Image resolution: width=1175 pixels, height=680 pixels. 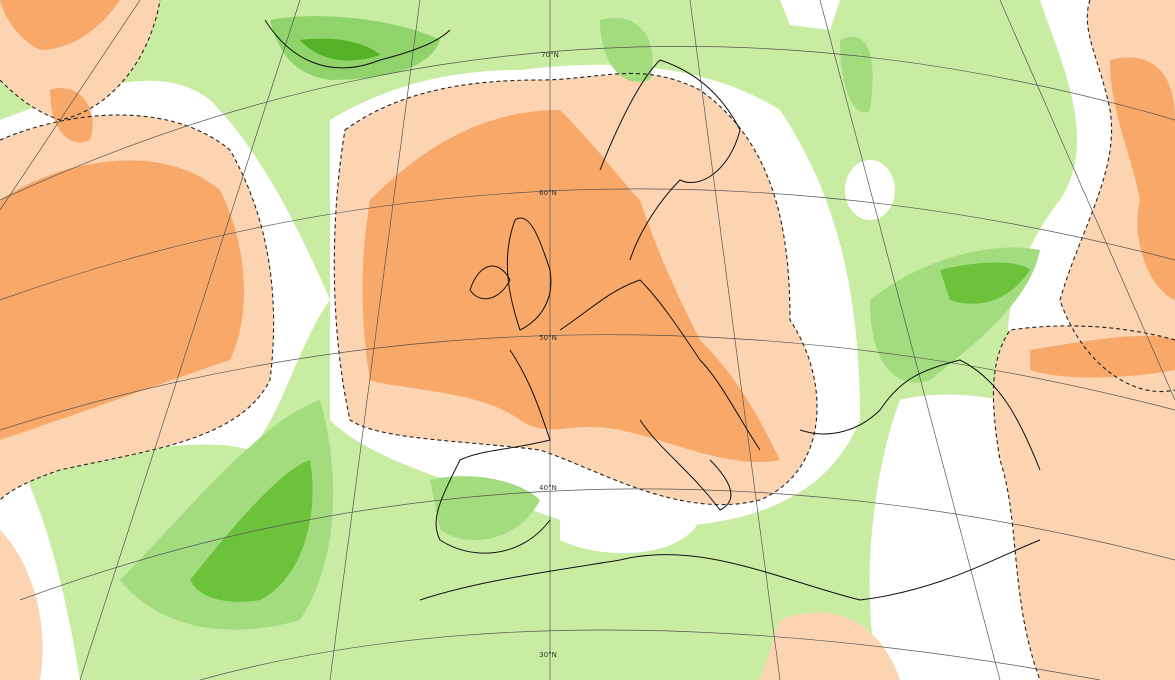 I want to click on latitude-label: 30°N, so click(x=548, y=655).